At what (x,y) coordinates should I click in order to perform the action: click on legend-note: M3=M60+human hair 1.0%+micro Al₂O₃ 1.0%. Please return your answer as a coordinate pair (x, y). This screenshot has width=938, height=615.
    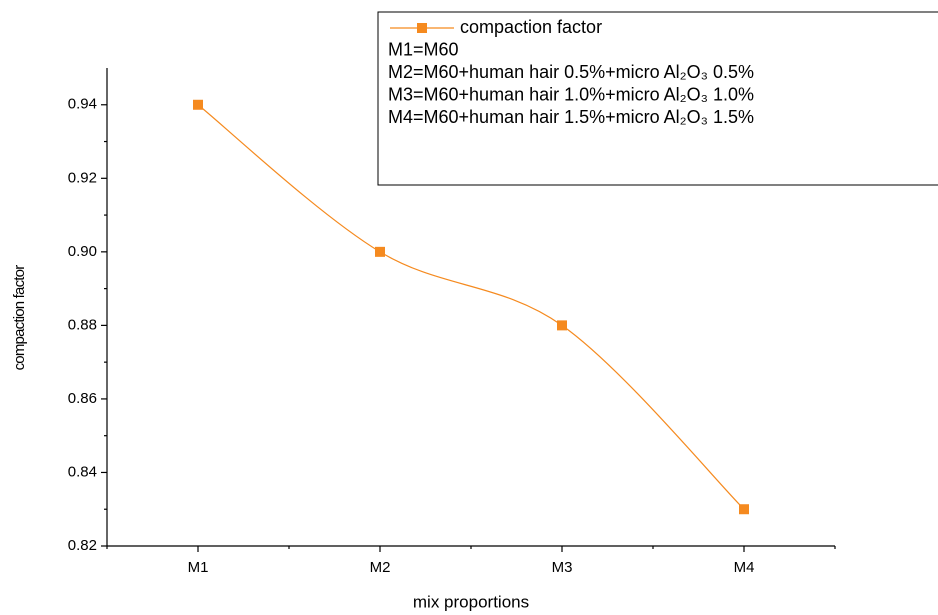
    Looking at the image, I should click on (571, 94).